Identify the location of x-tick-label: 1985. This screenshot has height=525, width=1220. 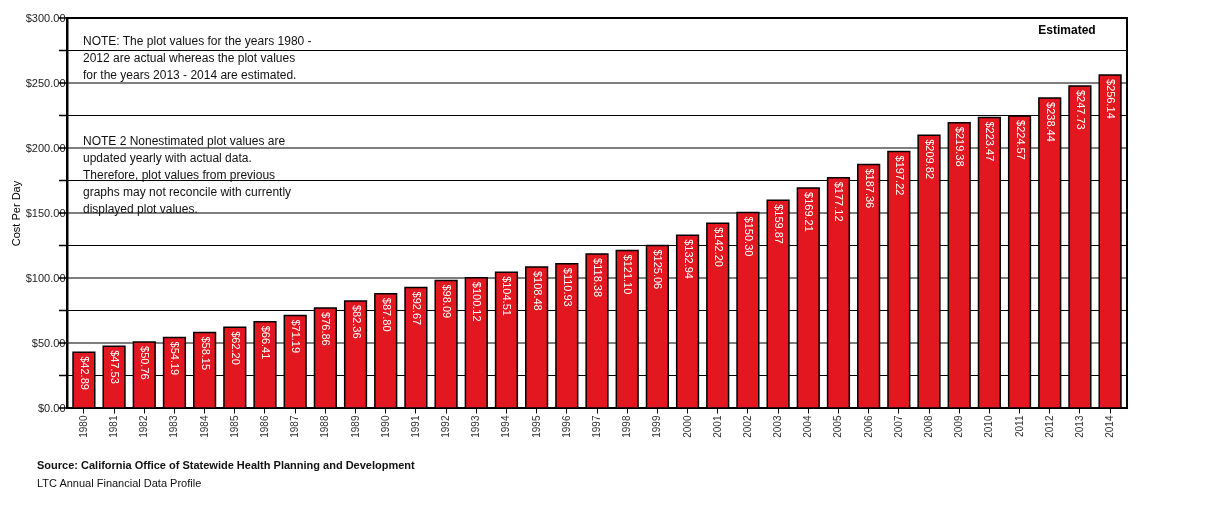
(234, 426).